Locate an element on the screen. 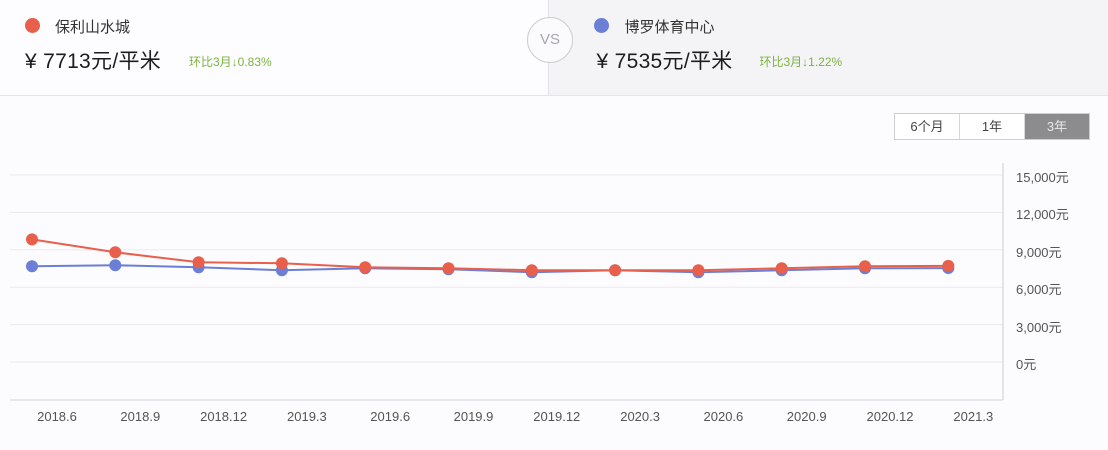 The image size is (1108, 450). range-option-1-year: 1年 is located at coordinates (991, 126).